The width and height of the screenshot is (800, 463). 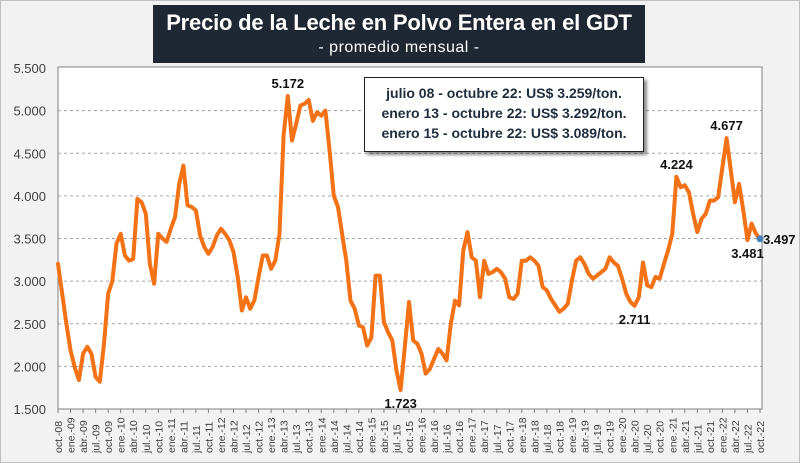 What do you see at coordinates (399, 47) in the screenshot?
I see `chart-subtitle: - promedio mensual -` at bounding box center [399, 47].